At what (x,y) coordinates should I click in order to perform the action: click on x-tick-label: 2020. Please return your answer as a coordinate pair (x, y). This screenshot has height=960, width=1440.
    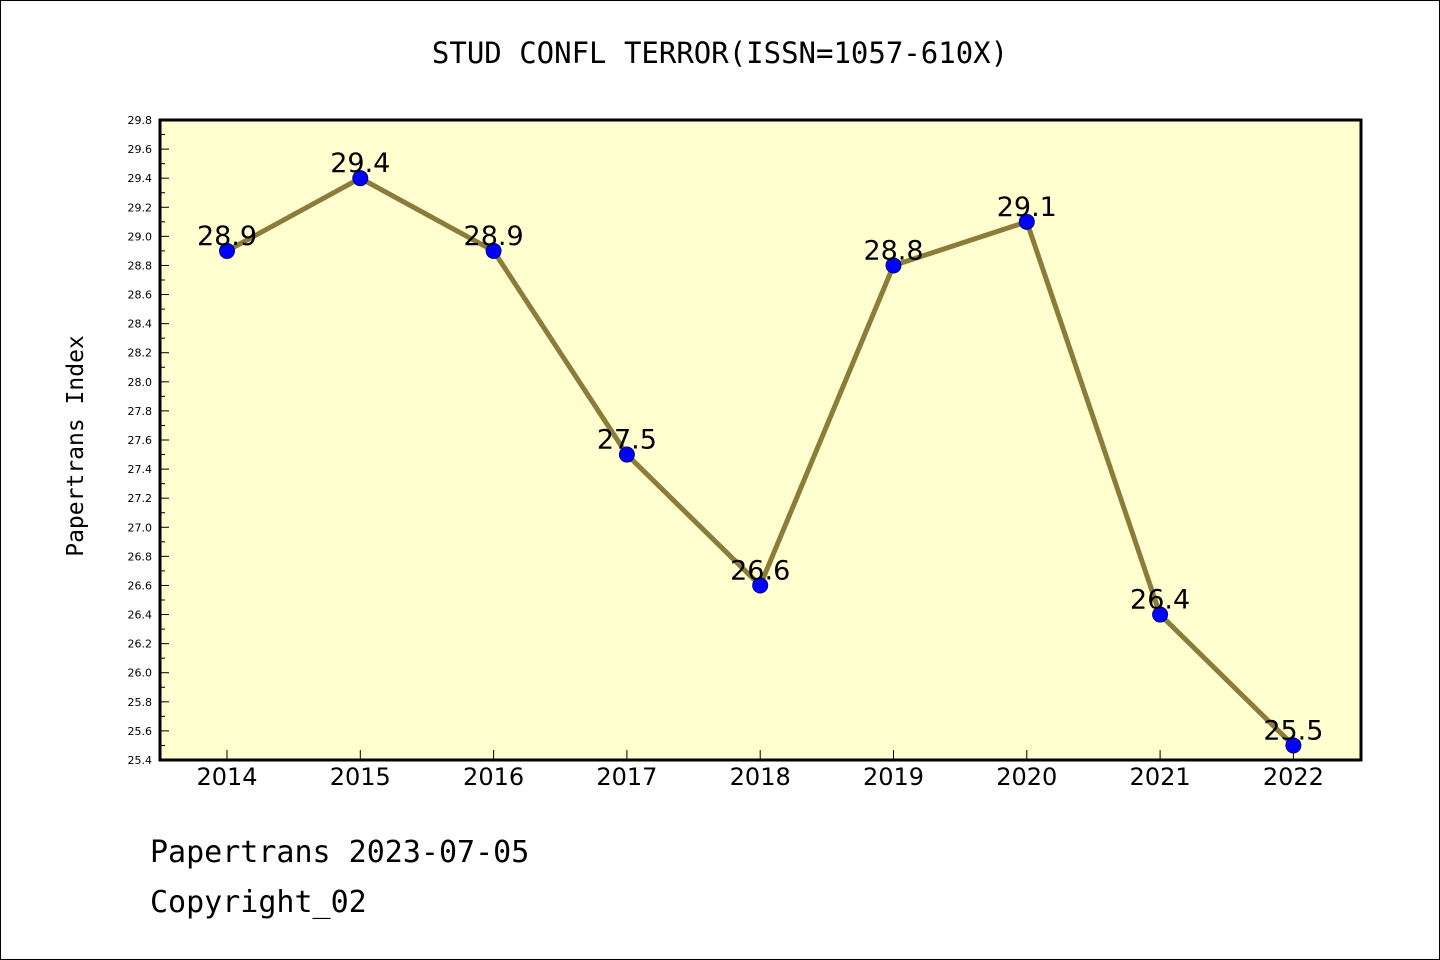
    Looking at the image, I should click on (1026, 777).